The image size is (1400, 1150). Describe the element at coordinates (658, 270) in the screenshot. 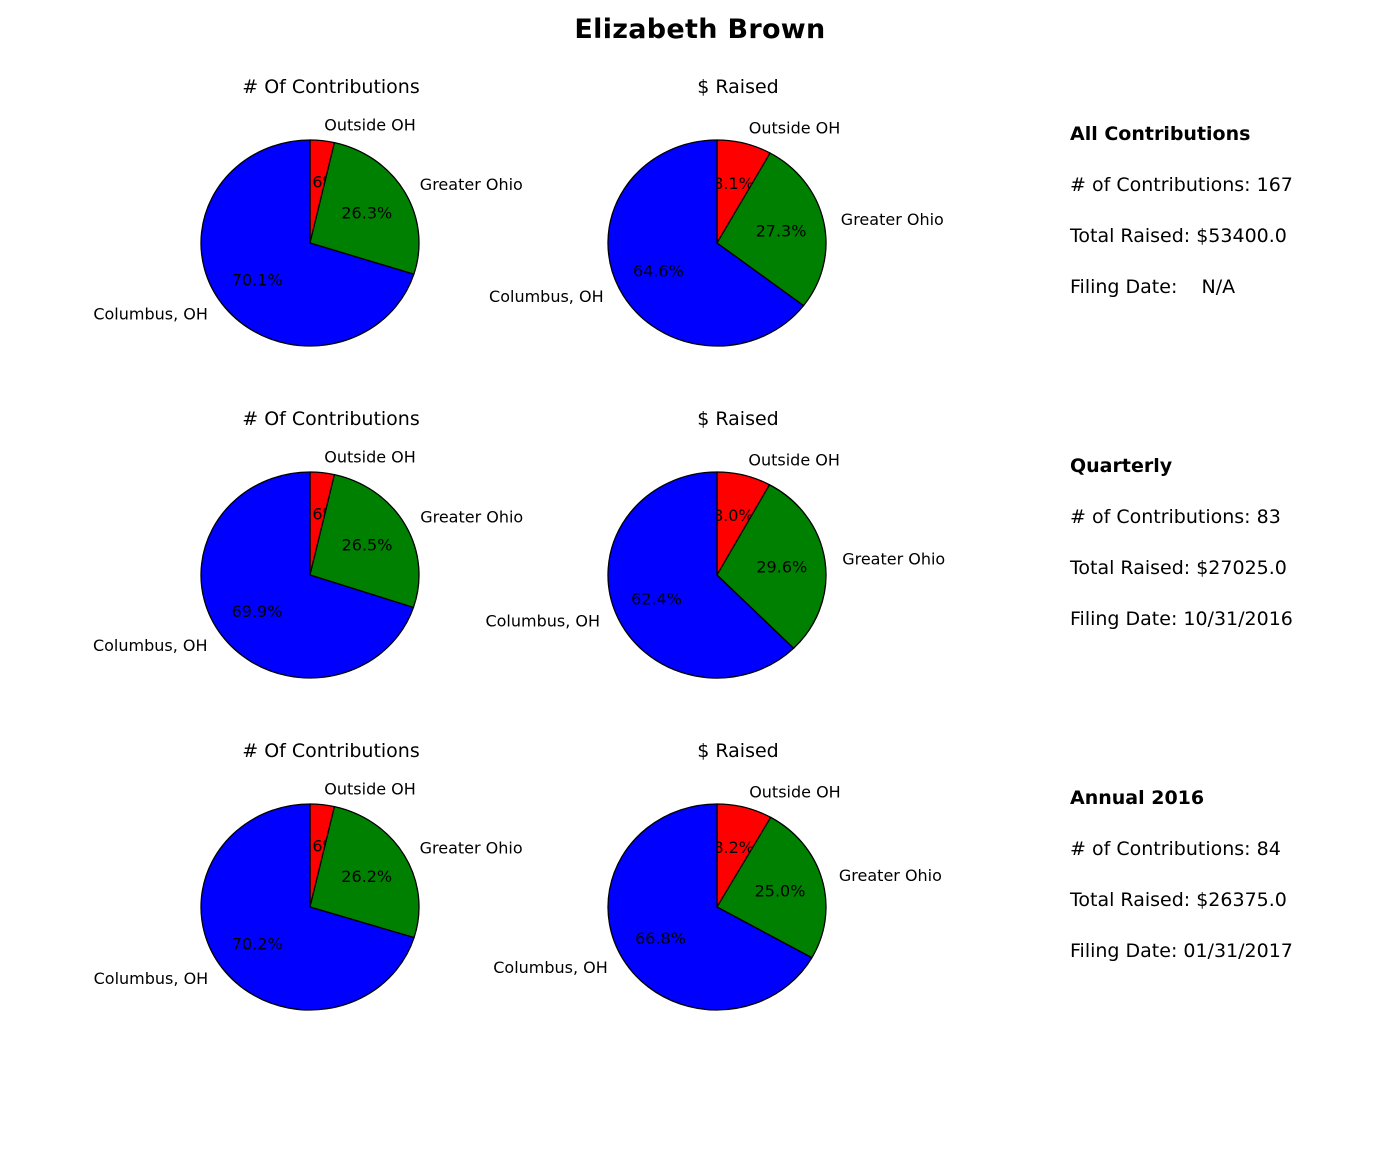

I see `slice-percent-label: 64.6%` at that location.